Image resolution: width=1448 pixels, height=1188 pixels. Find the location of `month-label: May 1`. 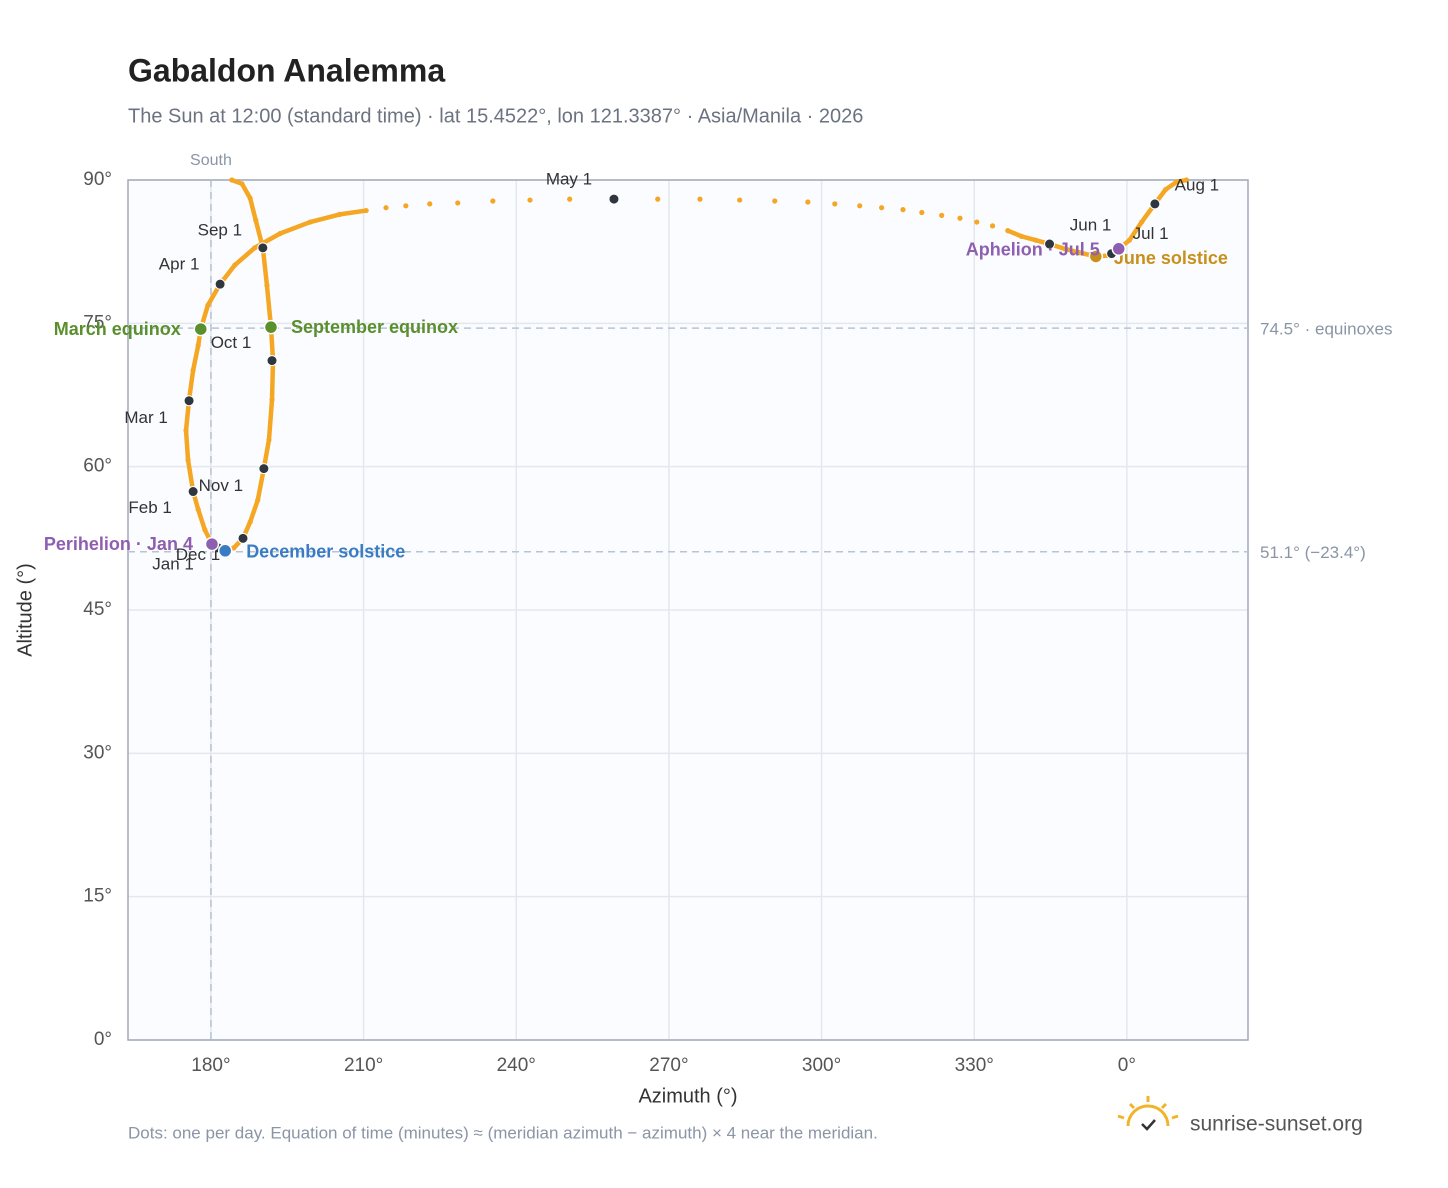

month-label: May 1 is located at coordinates (569, 179).